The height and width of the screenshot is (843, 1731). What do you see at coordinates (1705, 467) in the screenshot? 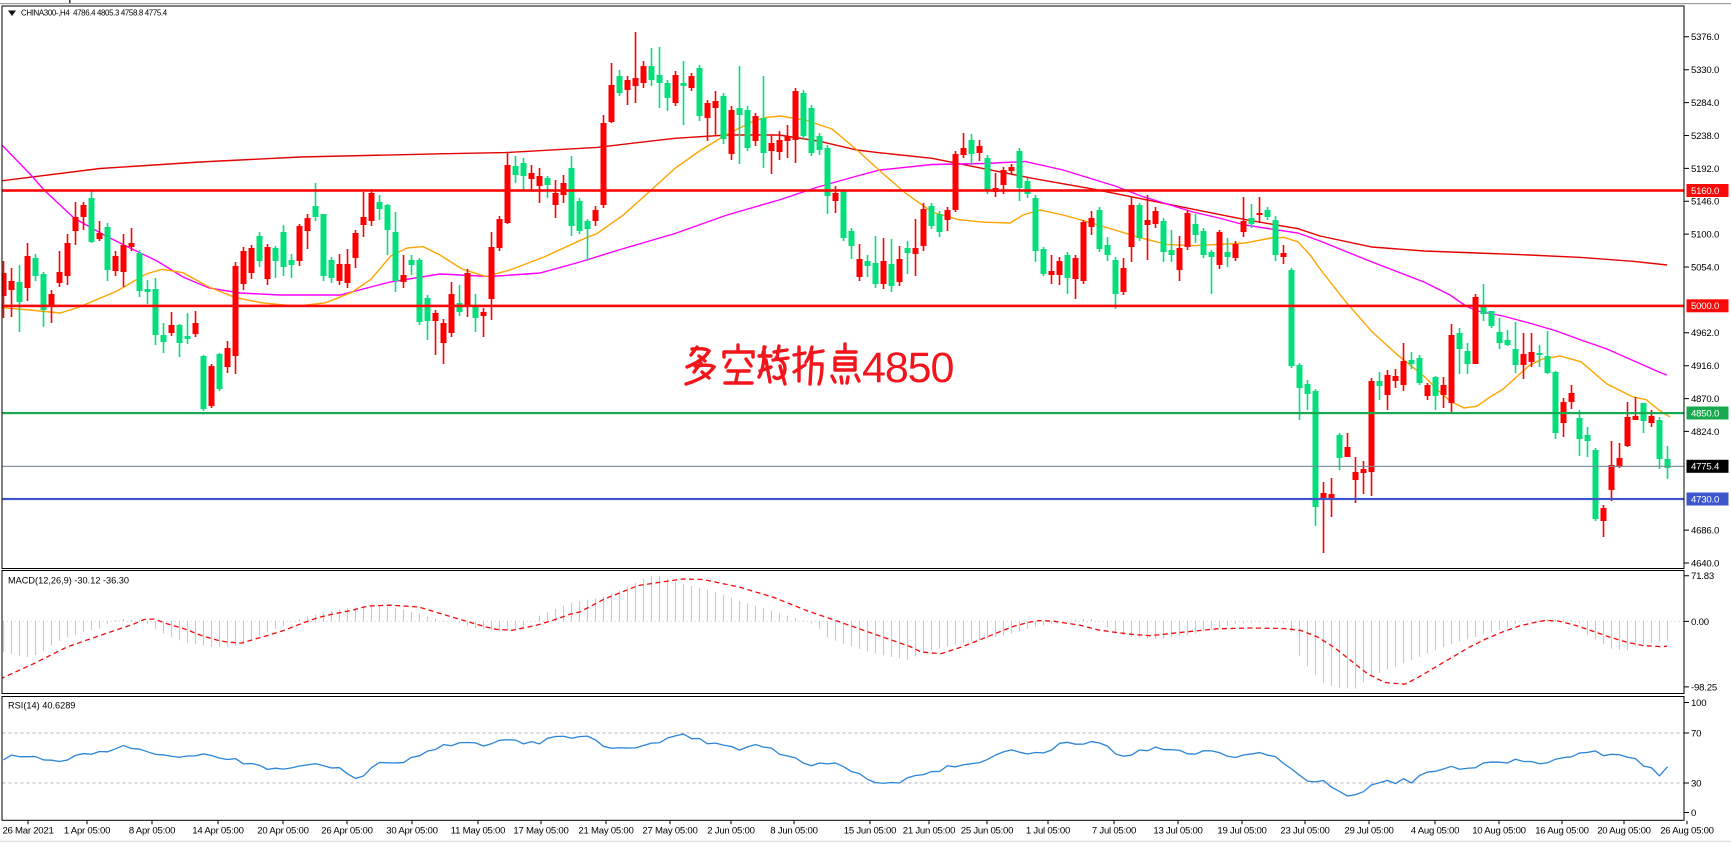
I see `svg-text: 4775.4` at bounding box center [1705, 467].